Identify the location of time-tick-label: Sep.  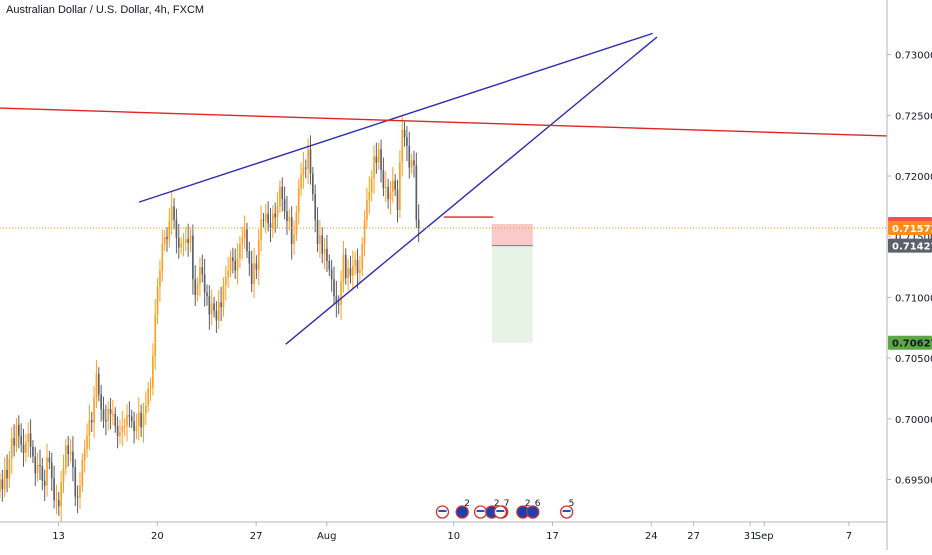
(764, 536).